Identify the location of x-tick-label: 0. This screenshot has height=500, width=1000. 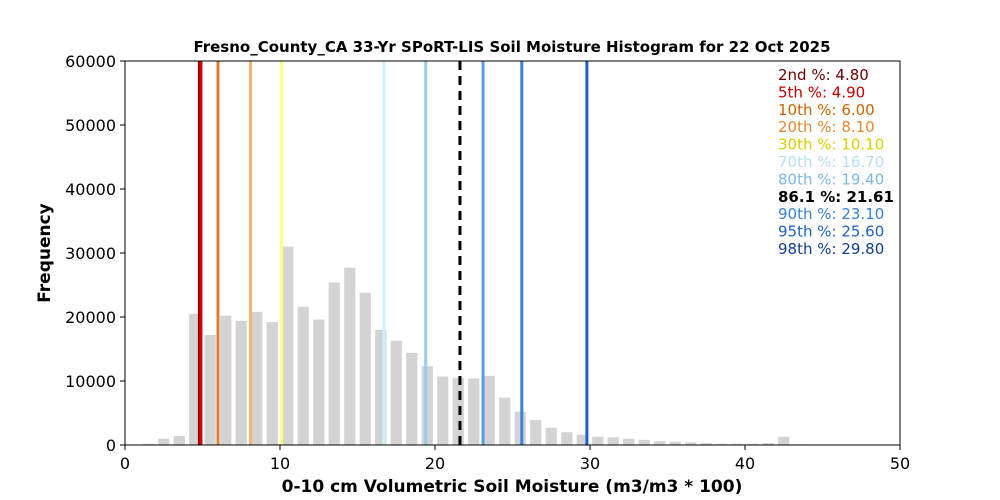
(125, 463).